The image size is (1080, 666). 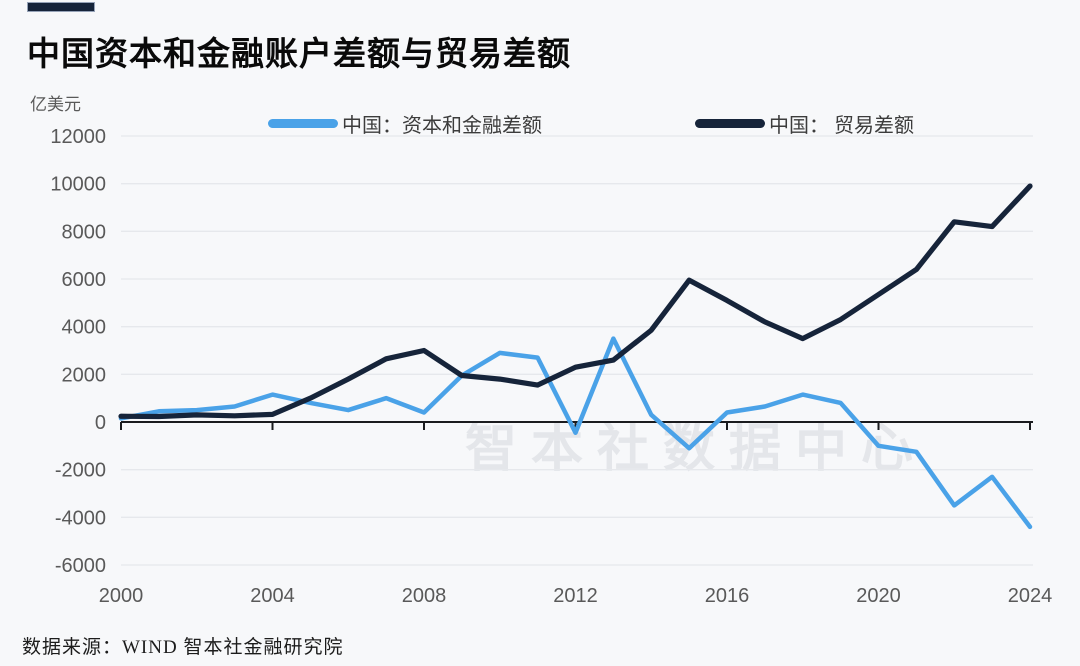 I want to click on x-tick-label: 2012, so click(x=575, y=596).